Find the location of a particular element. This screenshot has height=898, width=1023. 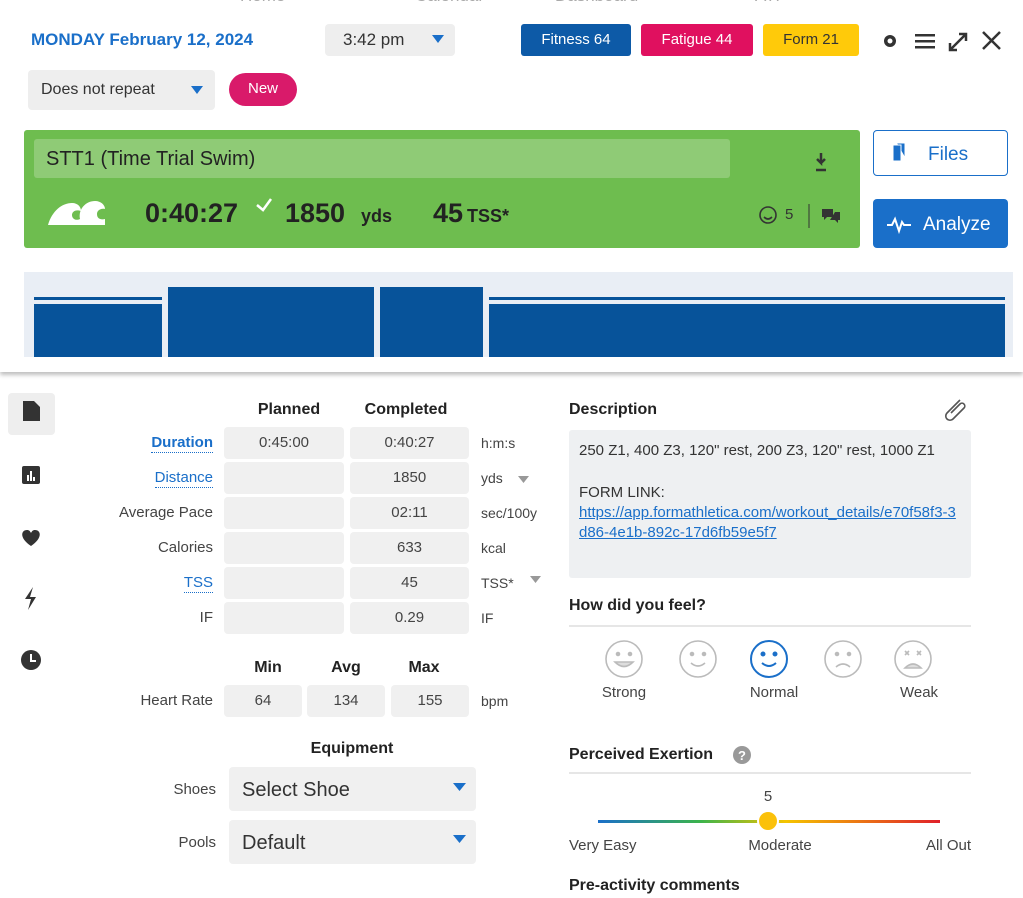

title-bar is located at coordinates (382, 158).